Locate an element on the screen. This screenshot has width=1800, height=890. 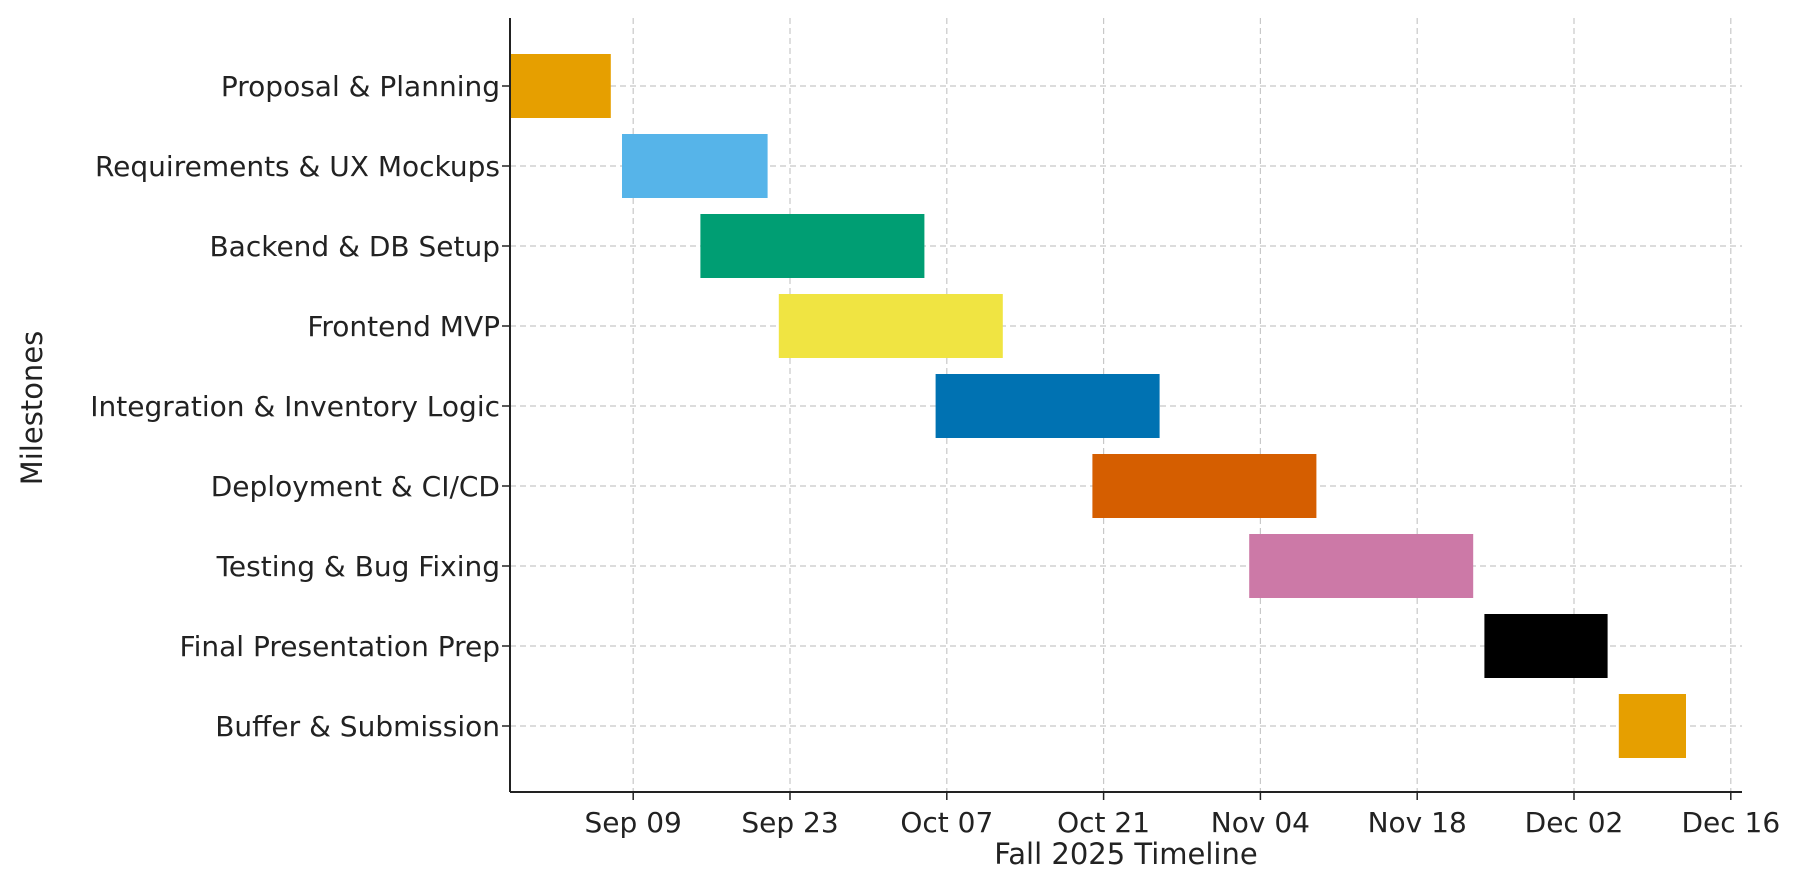
x-tick-label: Oct 21 is located at coordinates (1103, 822).